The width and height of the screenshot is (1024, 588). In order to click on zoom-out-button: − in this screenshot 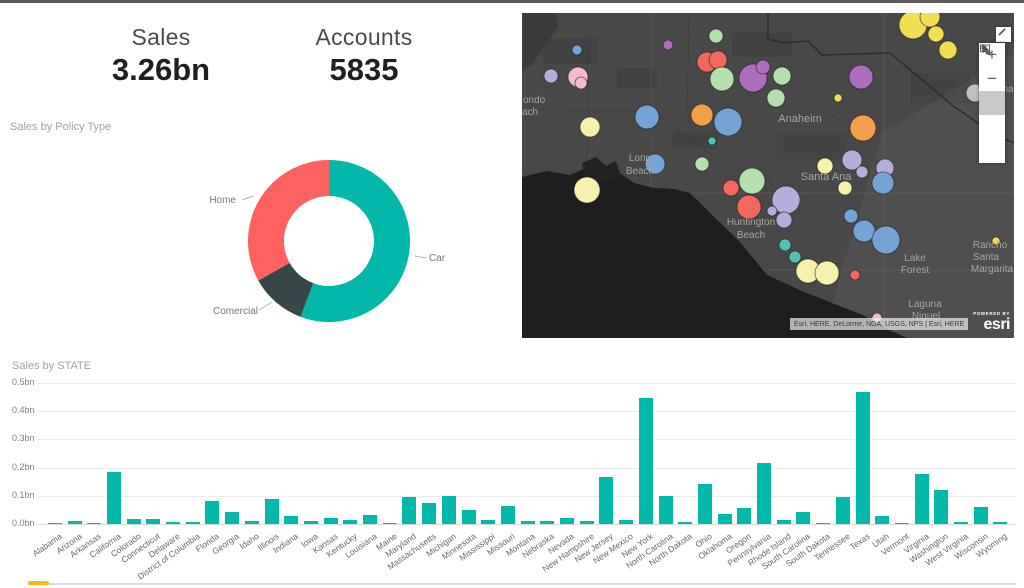, I will do `click(992, 79)`.